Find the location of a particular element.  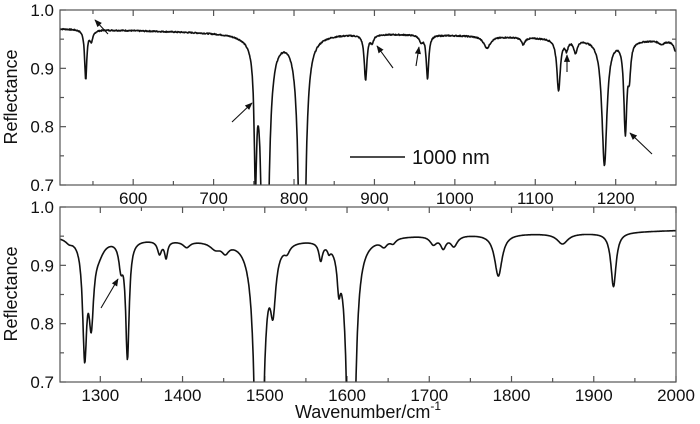

x-tick-label: 1100 is located at coordinates (535, 198).